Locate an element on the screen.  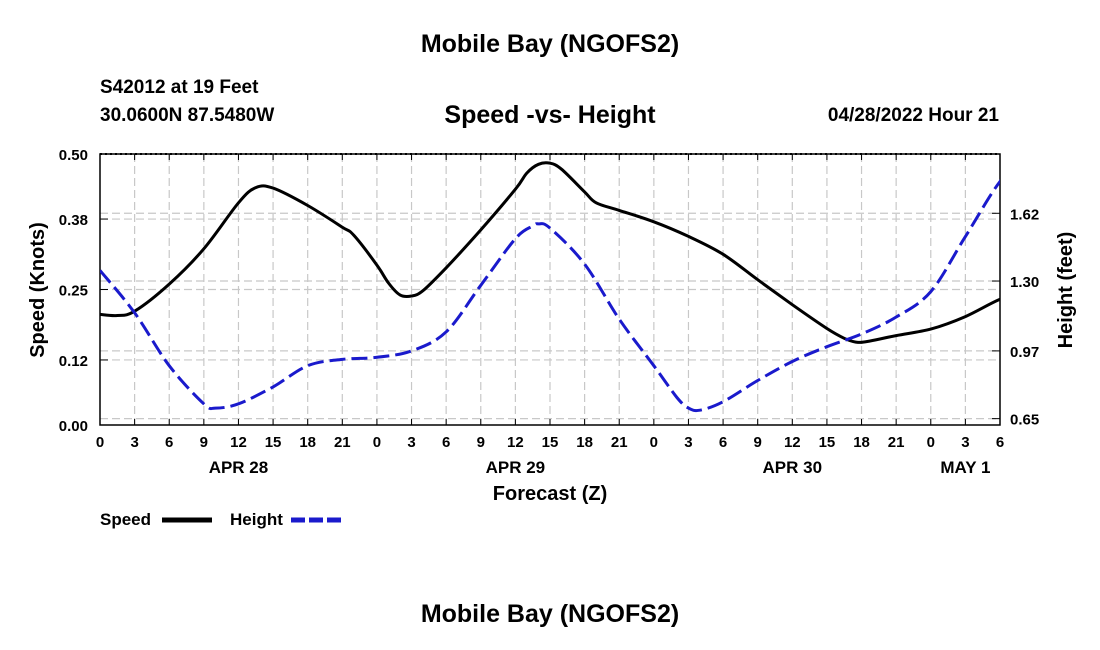
legend-speed-label: Speed is located at coordinates (125, 519).